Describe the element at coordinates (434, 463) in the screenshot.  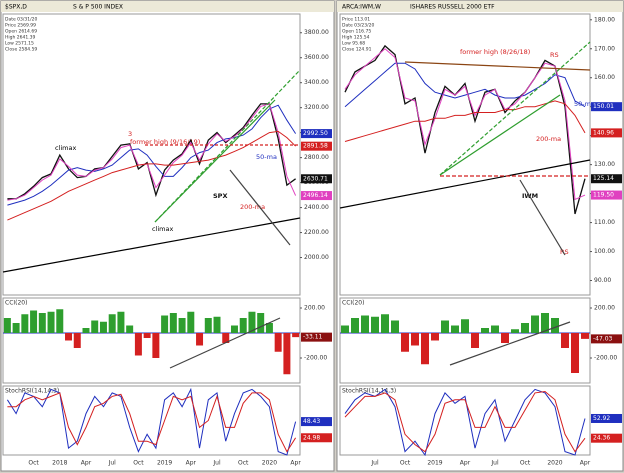
I see `x-tick-label: 2019` at that location.